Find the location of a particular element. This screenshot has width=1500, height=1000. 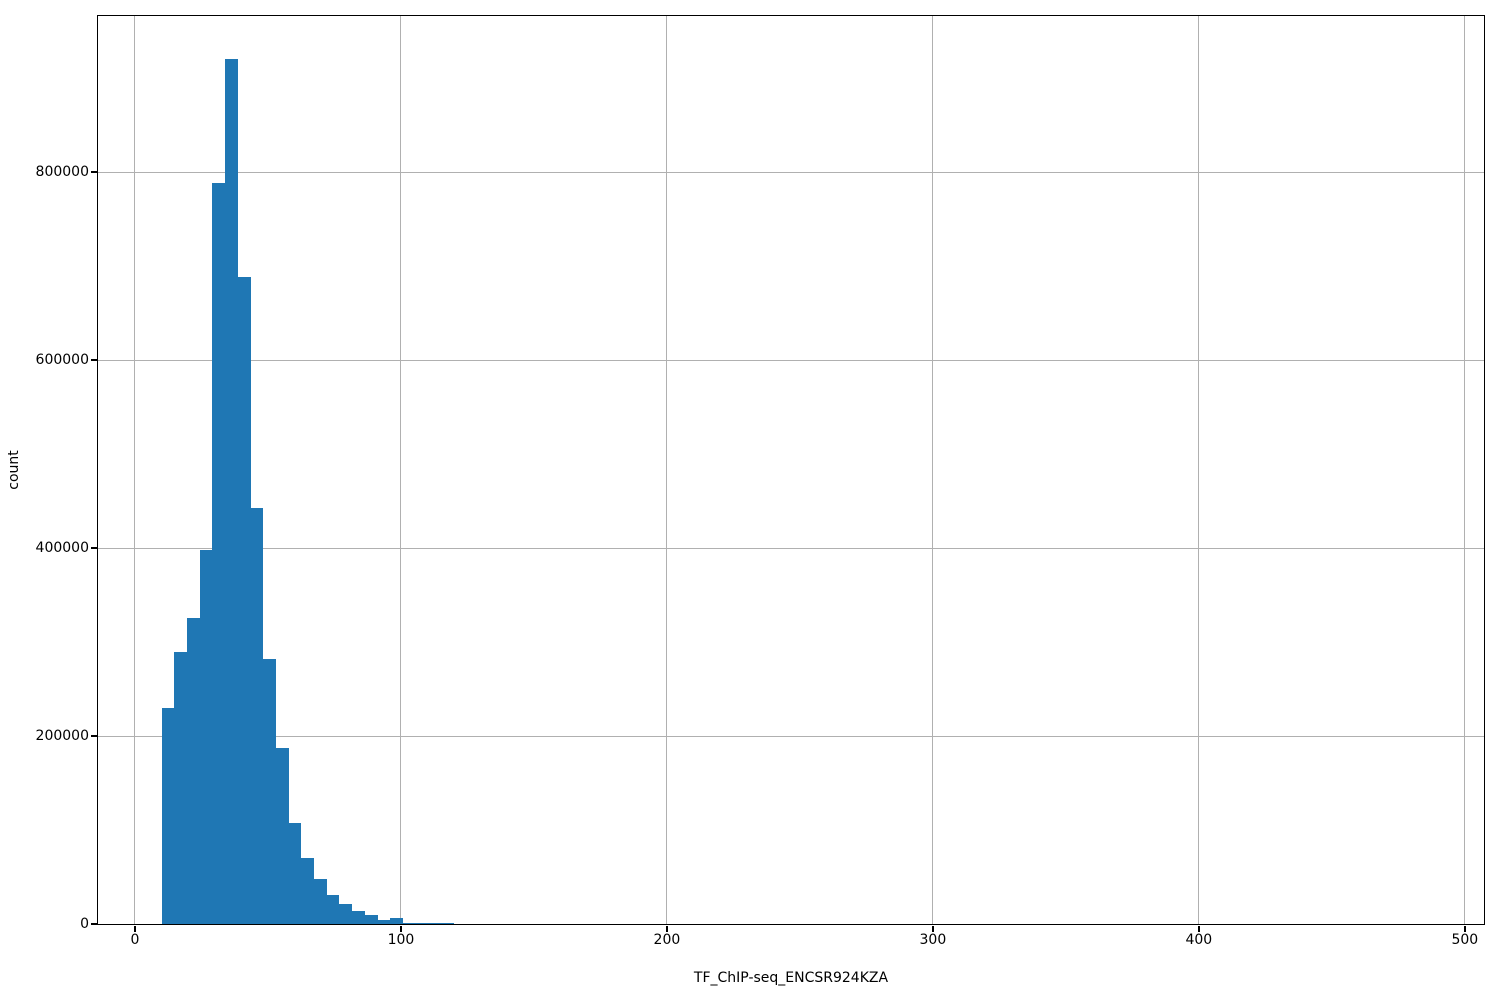

y-tick-label: 400000 is located at coordinates (62, 548).